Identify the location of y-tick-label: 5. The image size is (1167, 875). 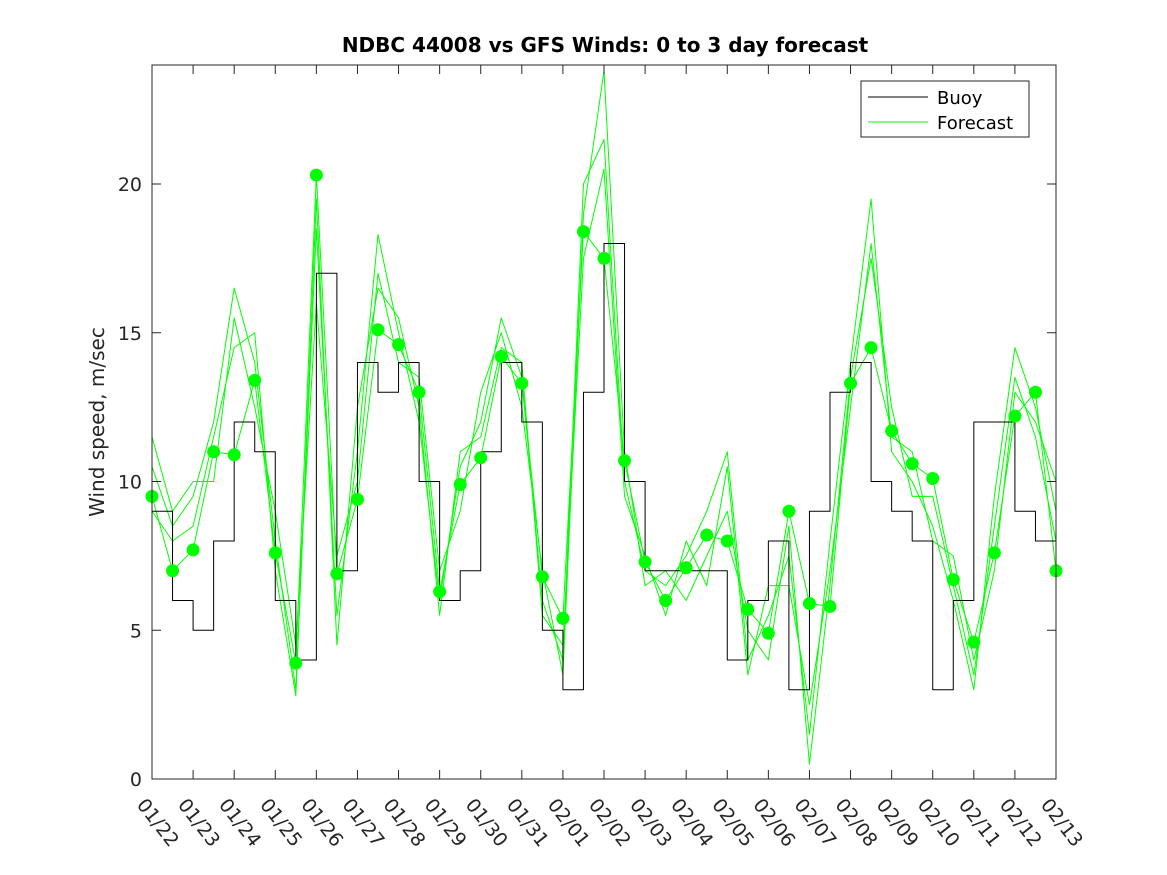
(136, 631).